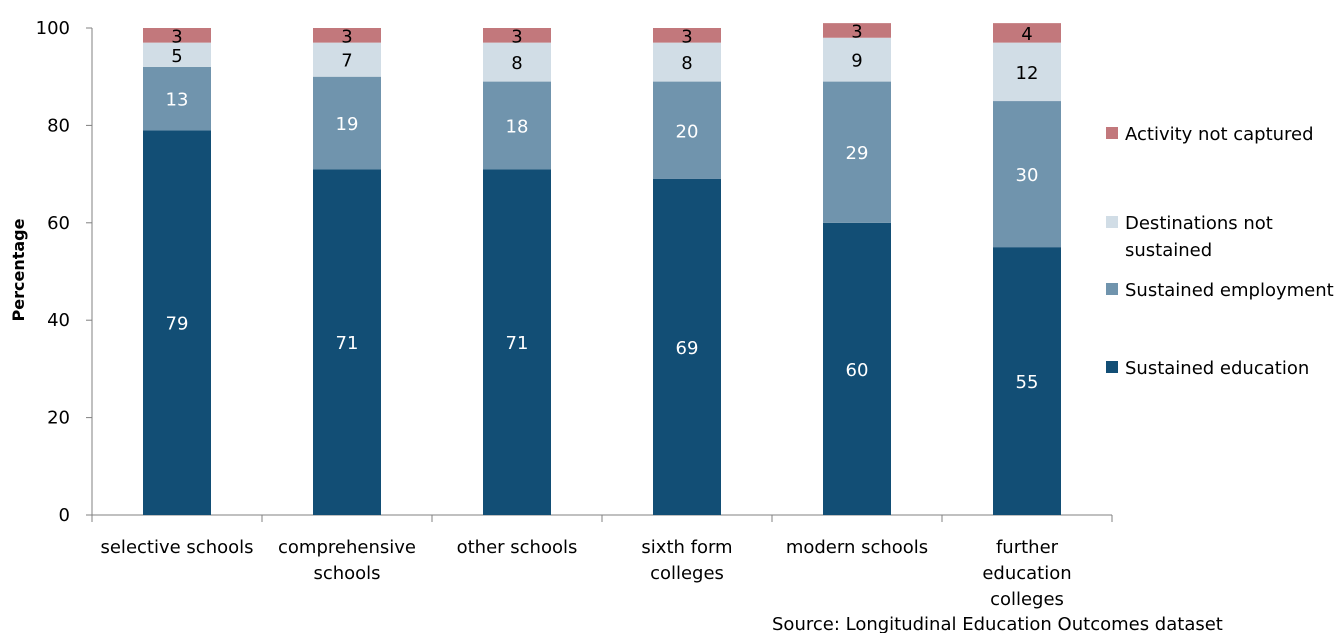 The height and width of the screenshot is (633, 1344). What do you see at coordinates (58, 320) in the screenshot?
I see `y-tick-label: 40` at bounding box center [58, 320].